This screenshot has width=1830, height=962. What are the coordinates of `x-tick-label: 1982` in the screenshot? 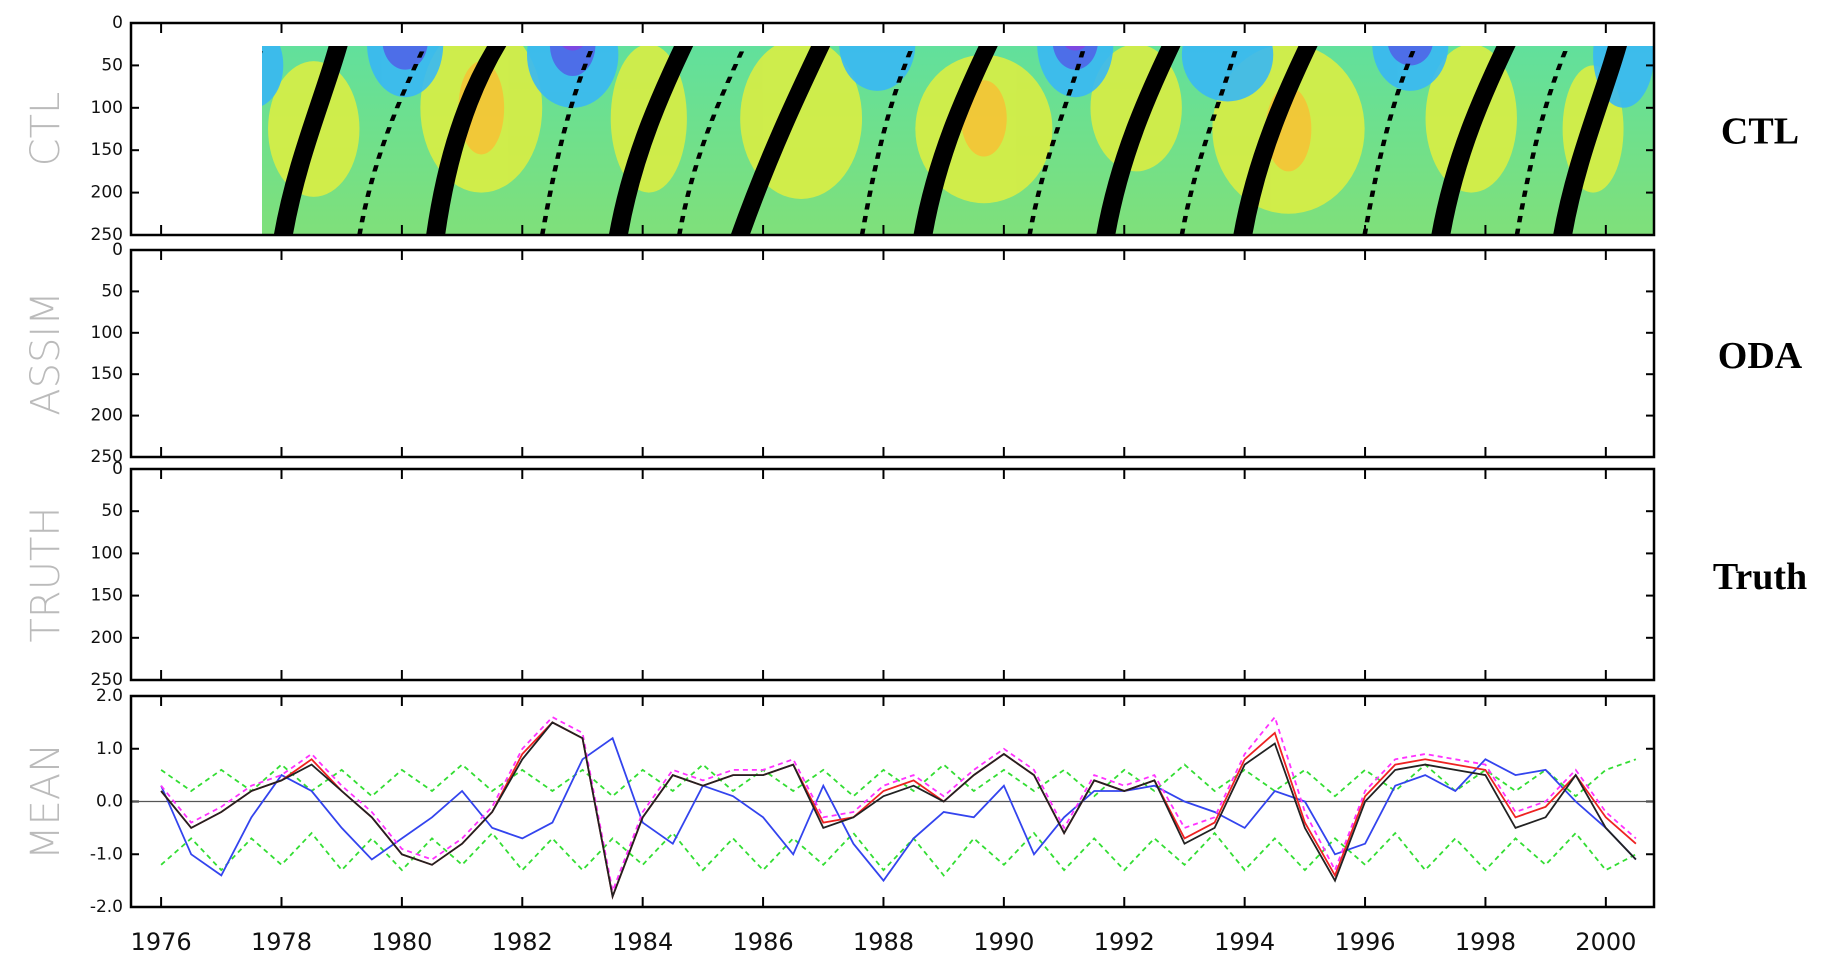 It's located at (522, 942).